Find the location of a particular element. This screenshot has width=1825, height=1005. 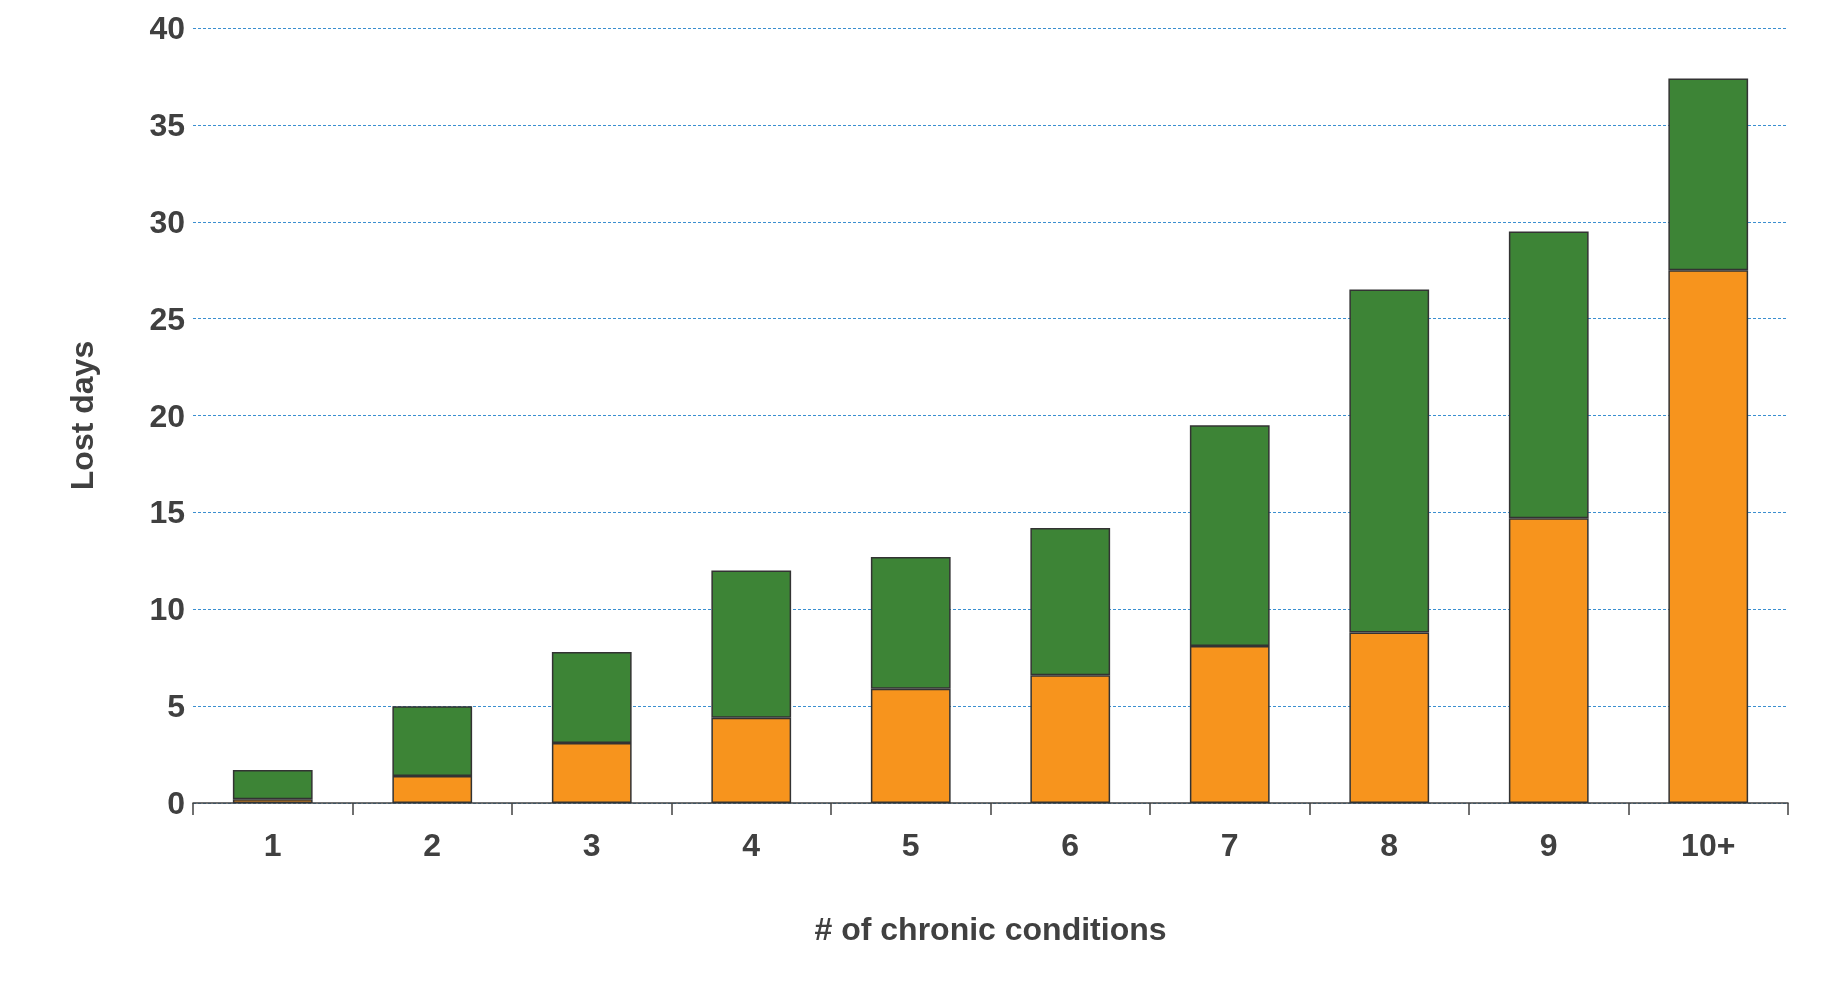

x-tick-label: 10+ is located at coordinates (1708, 845).